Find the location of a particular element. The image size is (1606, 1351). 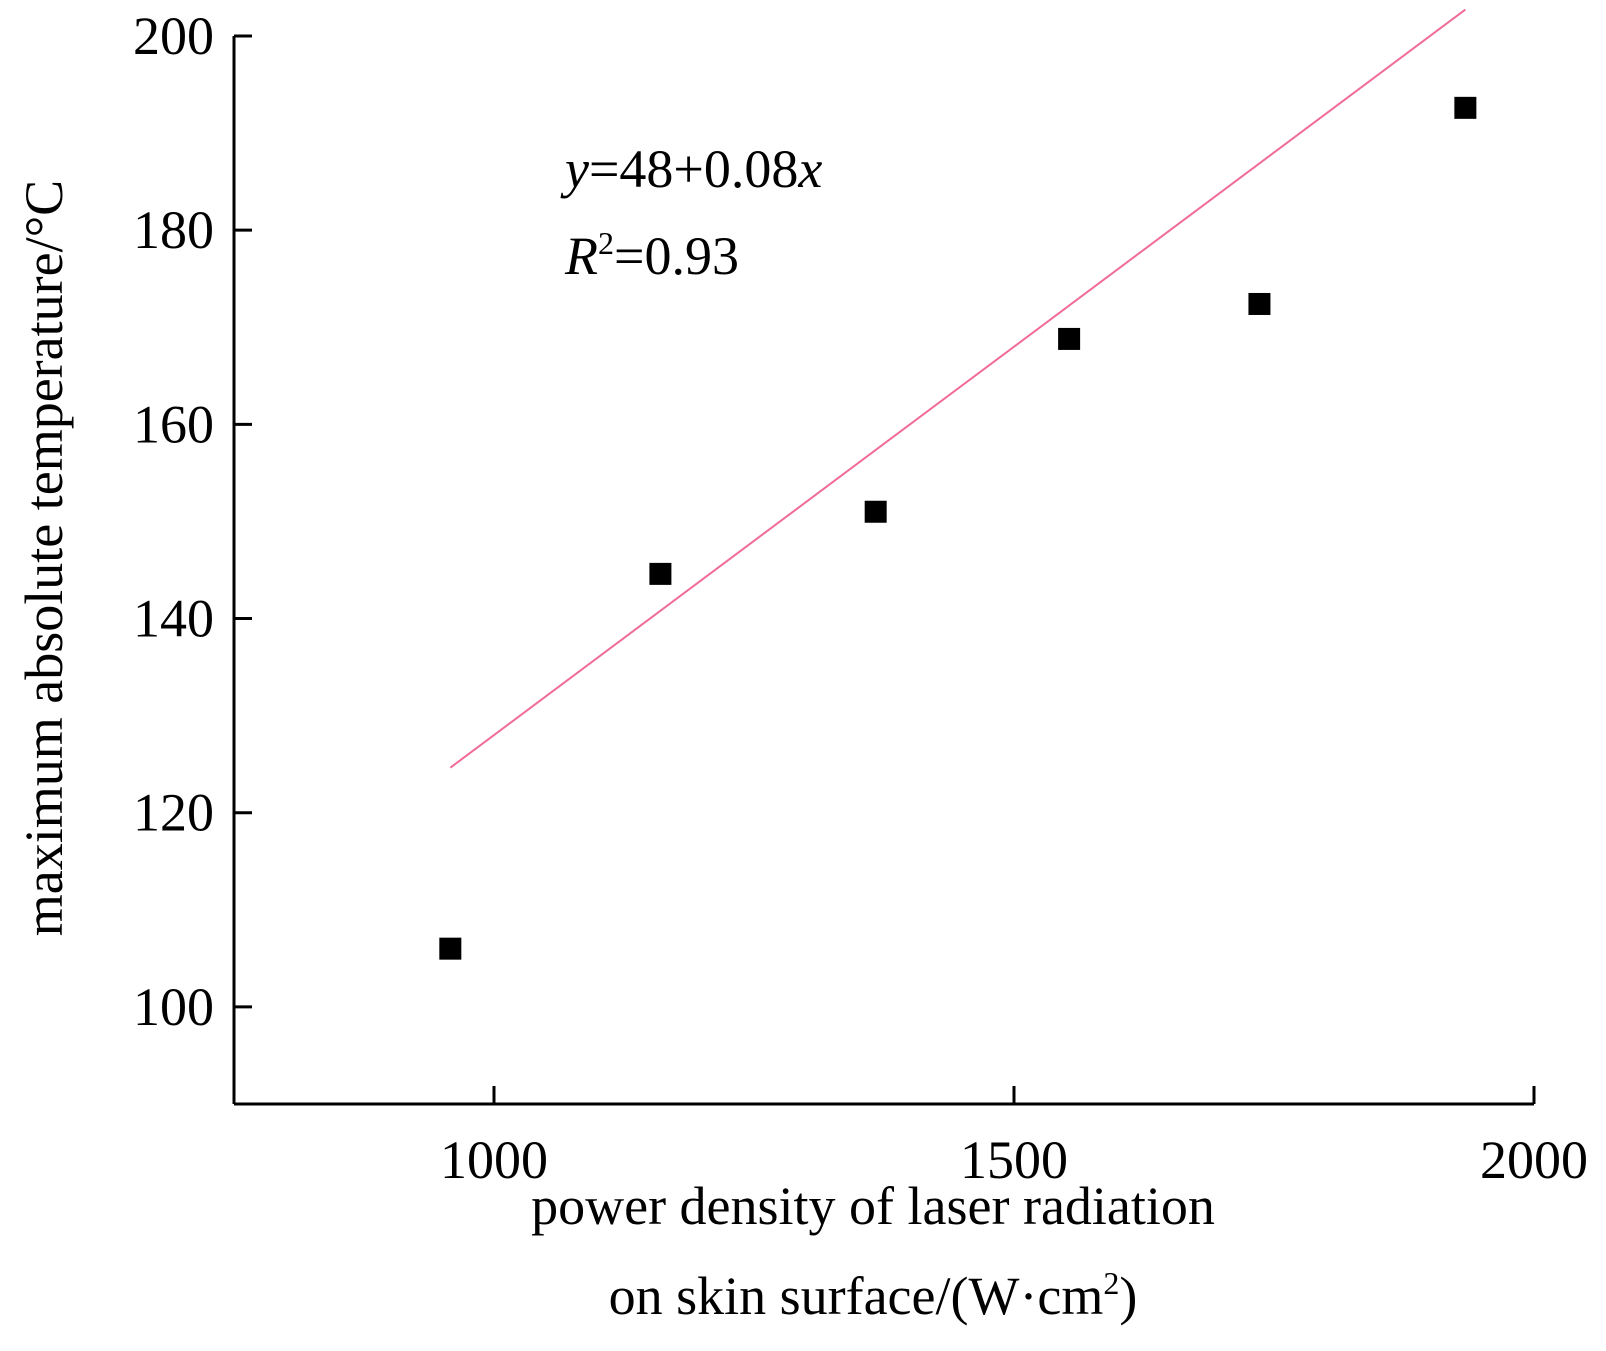

x-tick-label-1500: 1500 is located at coordinates (1014, 1160).